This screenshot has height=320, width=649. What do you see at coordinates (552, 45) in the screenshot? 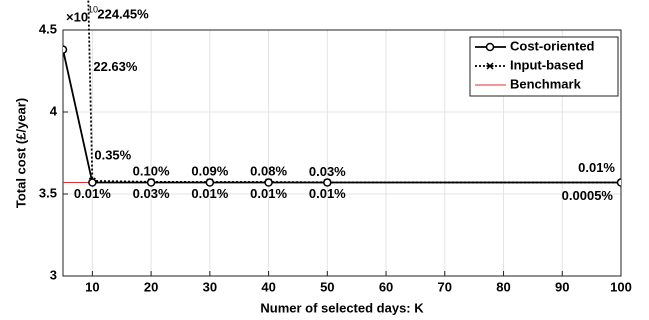
I see `legend-label: Cost-oriented` at bounding box center [552, 45].